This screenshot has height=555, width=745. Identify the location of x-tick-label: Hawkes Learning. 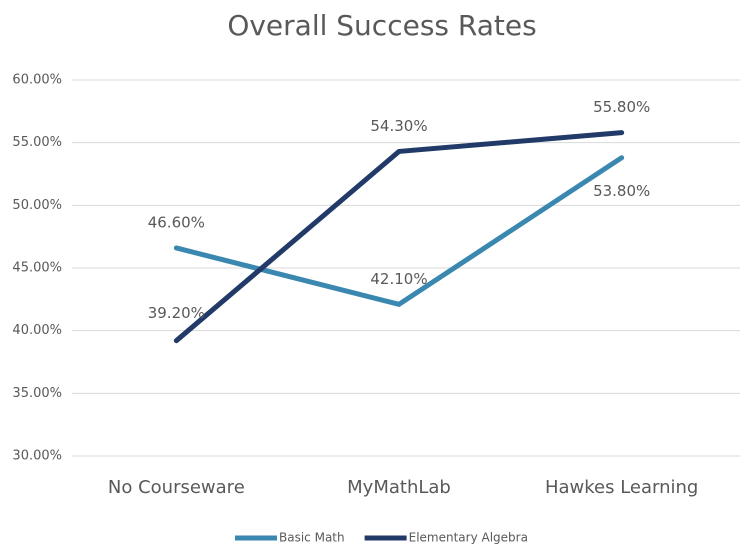
(621, 487).